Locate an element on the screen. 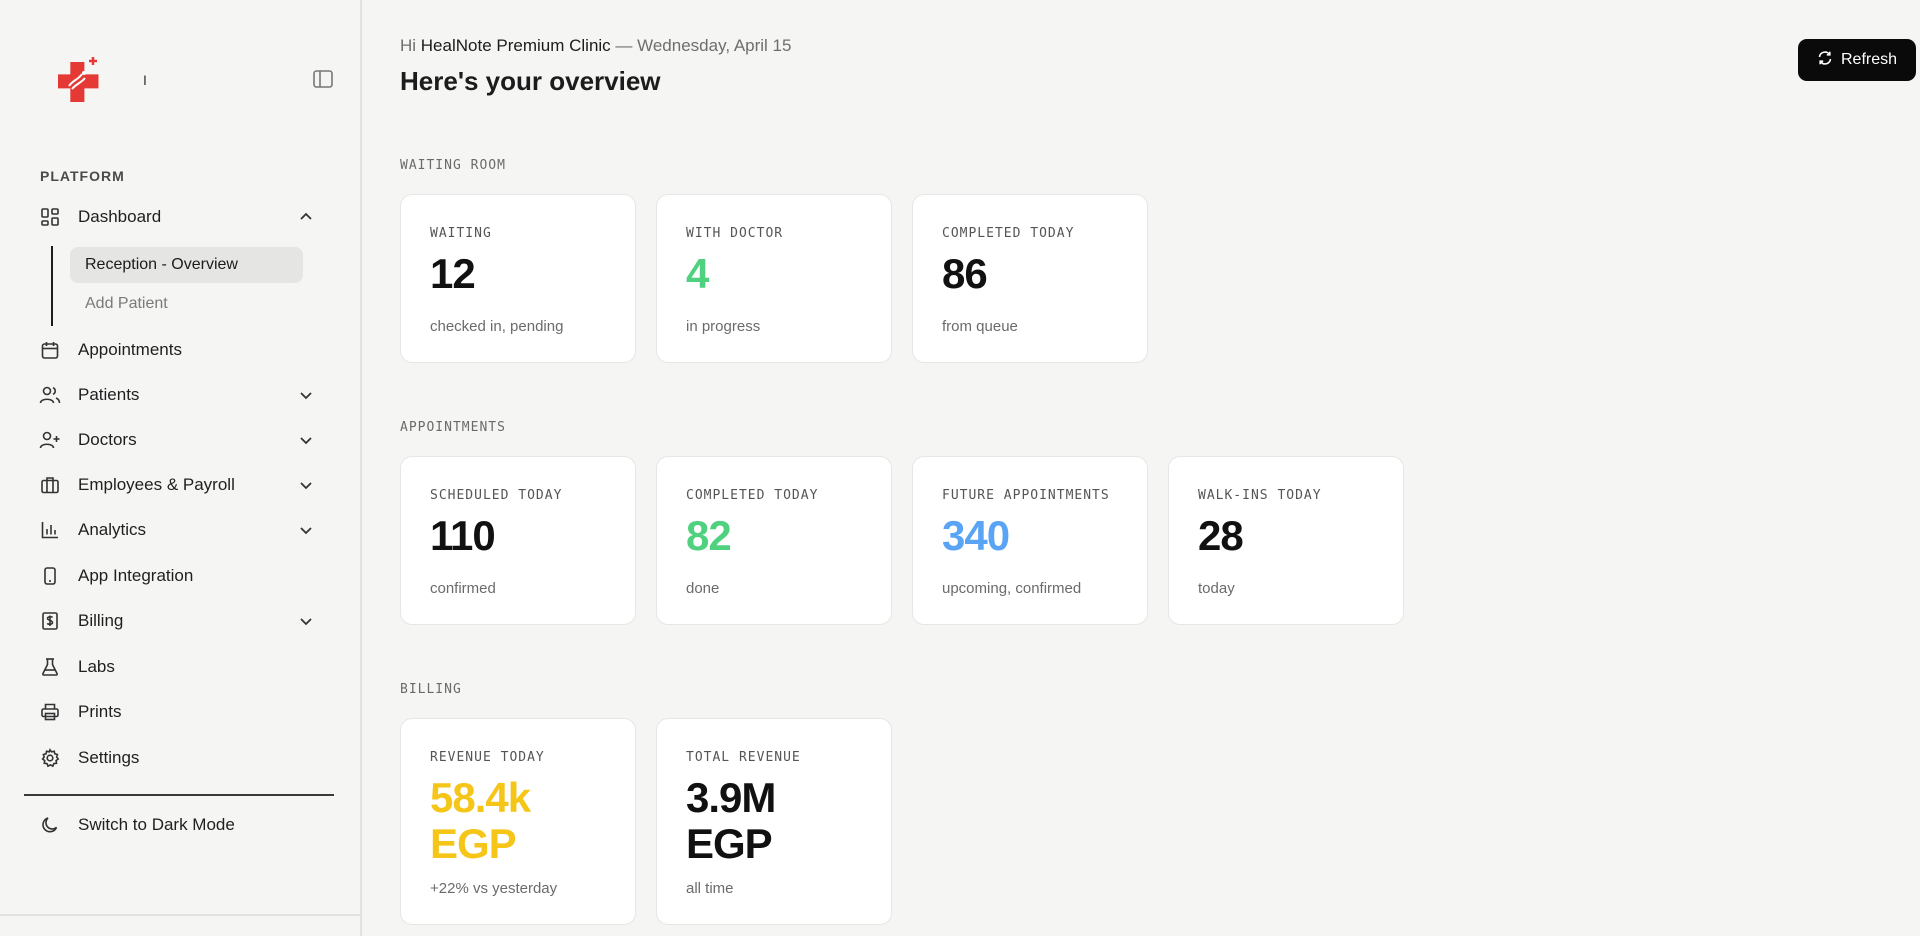  stat-card-completed-appointments: COMPLETED TODAY 82 done is located at coordinates (774, 540).